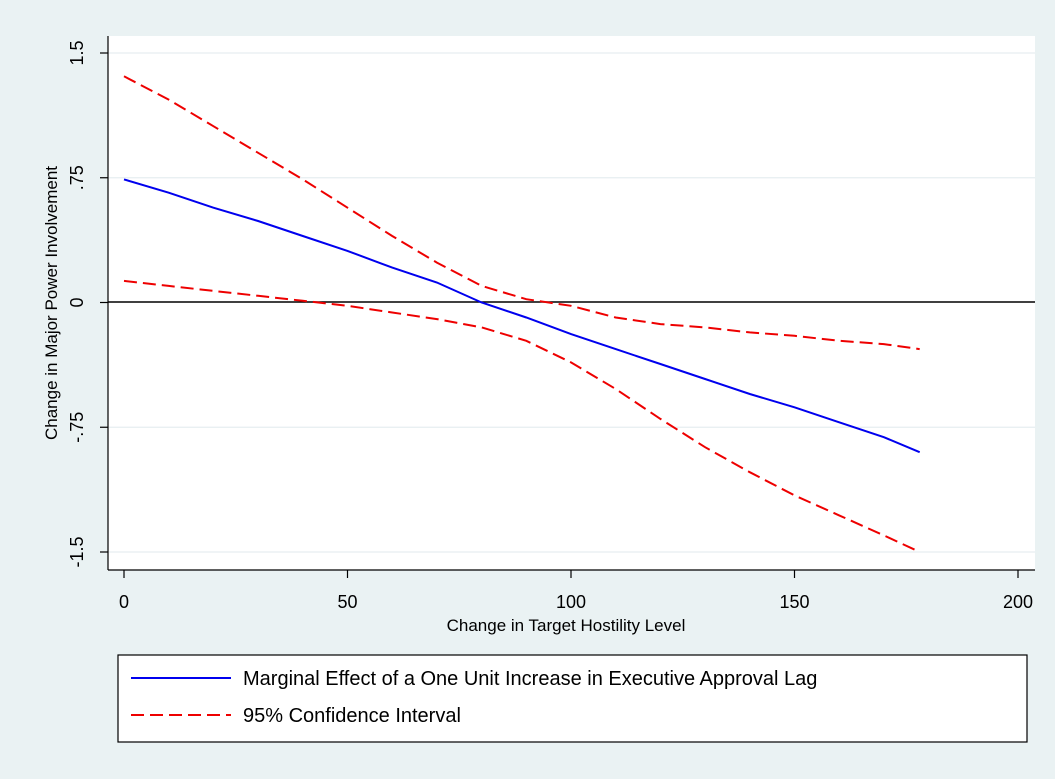  I want to click on y-tick-label-0: -1.5, so click(77, 551).